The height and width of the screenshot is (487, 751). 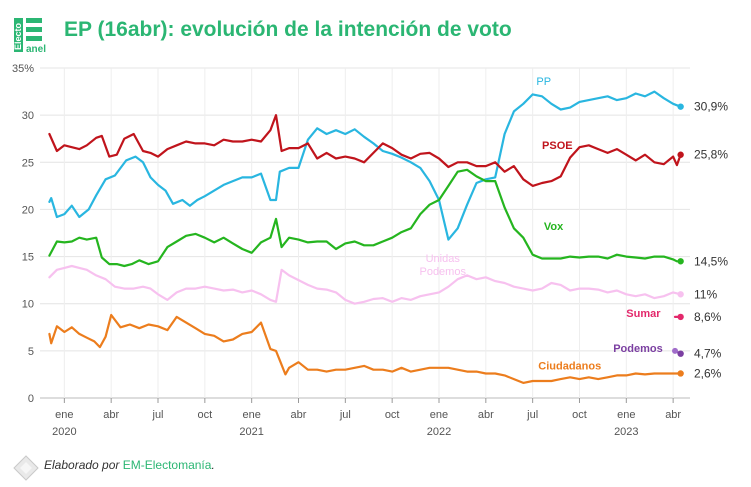 What do you see at coordinates (705, 294) in the screenshot?
I see `final-value-unidas-podemos: 11%` at bounding box center [705, 294].